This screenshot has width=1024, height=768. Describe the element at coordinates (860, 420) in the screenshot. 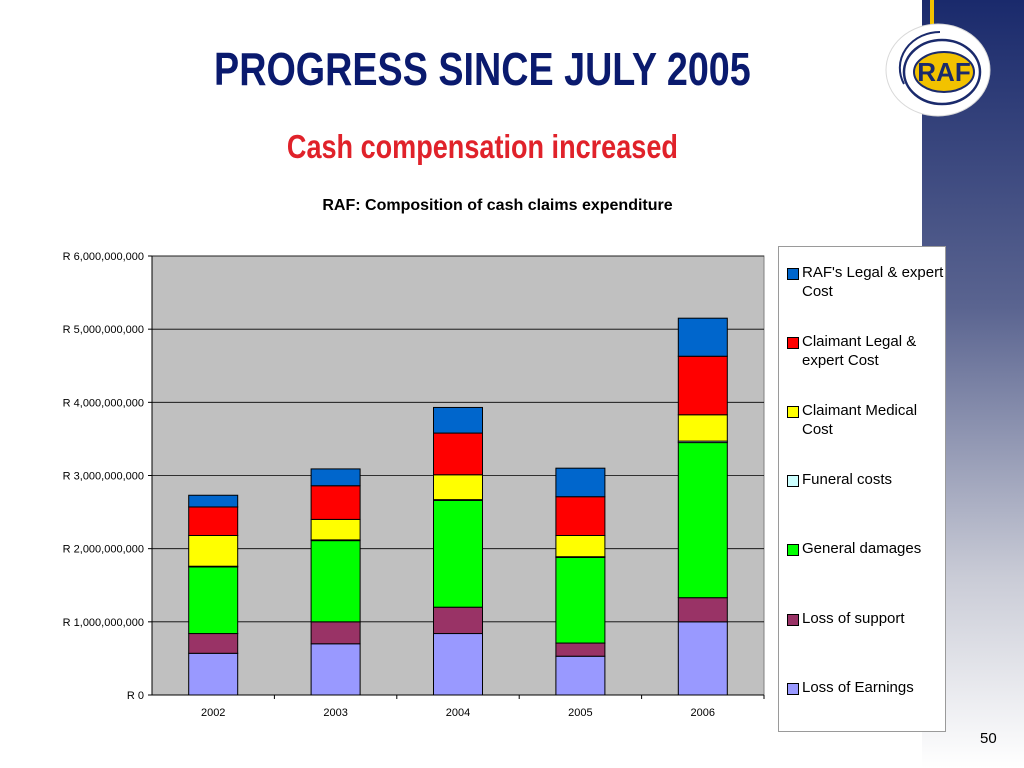

I see `legend-label: Claimant Medical Cost` at that location.